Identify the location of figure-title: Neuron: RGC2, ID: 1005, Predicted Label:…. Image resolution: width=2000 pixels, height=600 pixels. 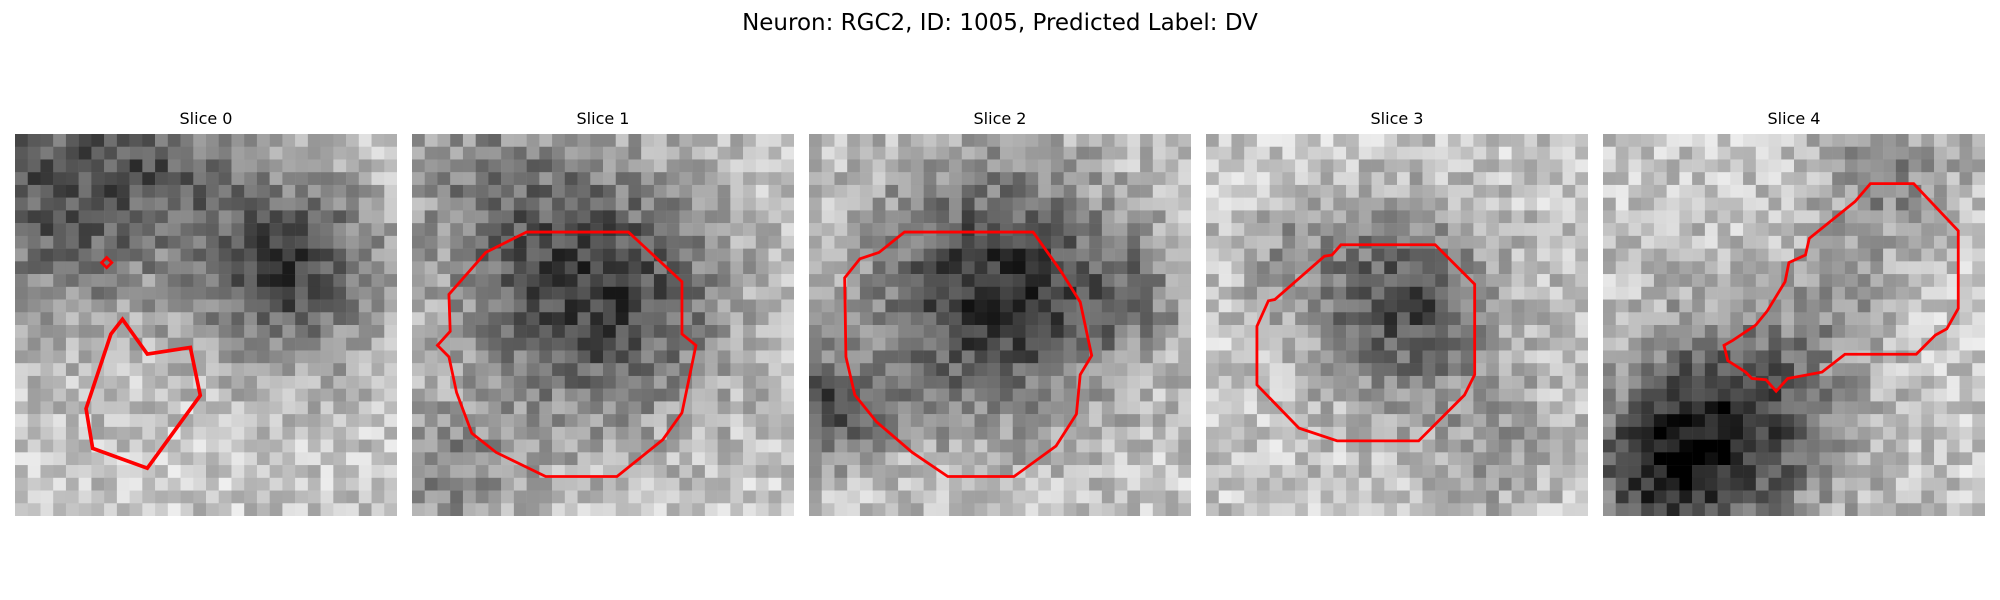
(1000, 23).